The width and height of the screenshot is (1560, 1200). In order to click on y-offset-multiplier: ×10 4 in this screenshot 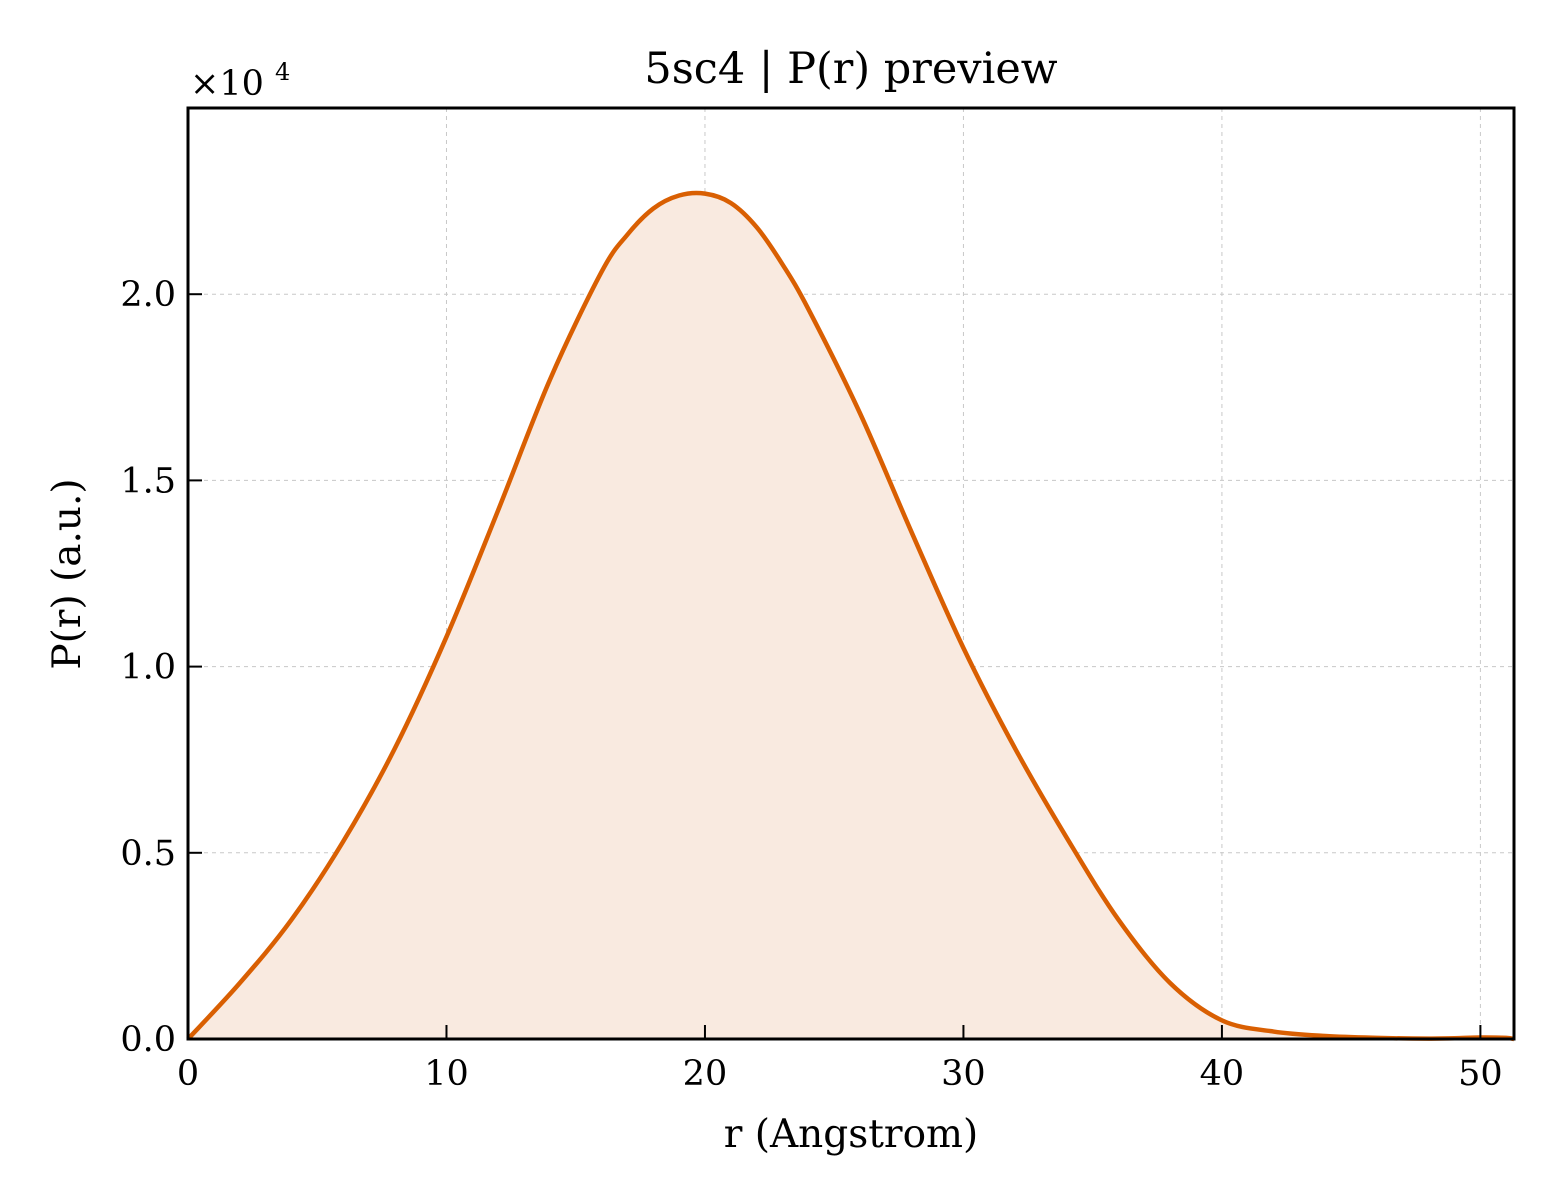, I will do `click(240, 81)`.